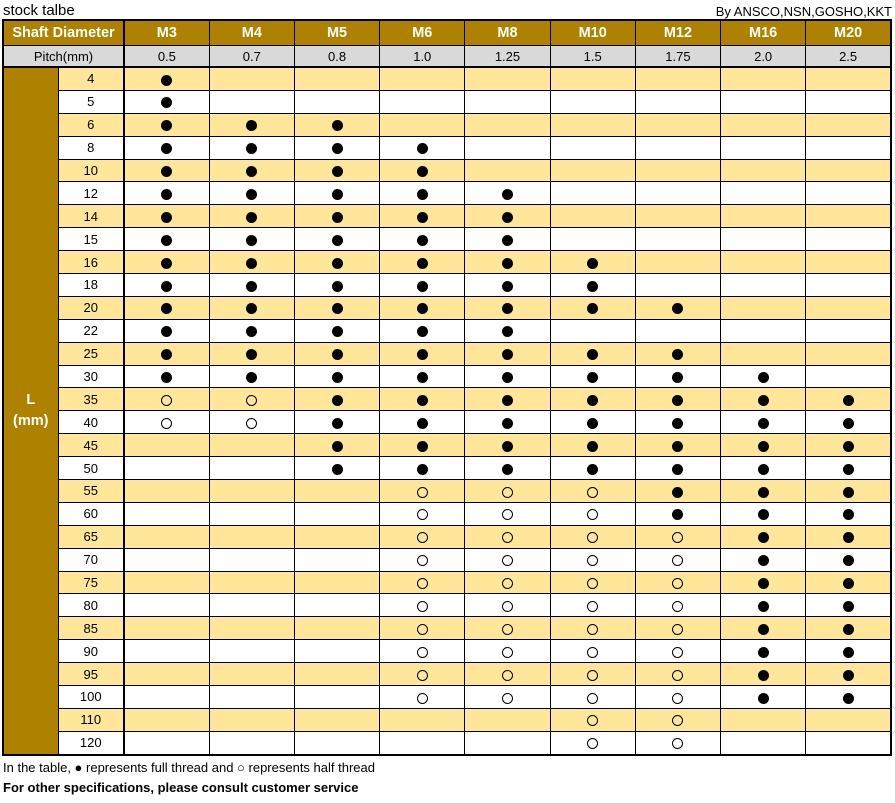 This screenshot has width=895, height=803. What do you see at coordinates (447, 536) in the screenshot?
I see `table-row-l65: 65` at bounding box center [447, 536].